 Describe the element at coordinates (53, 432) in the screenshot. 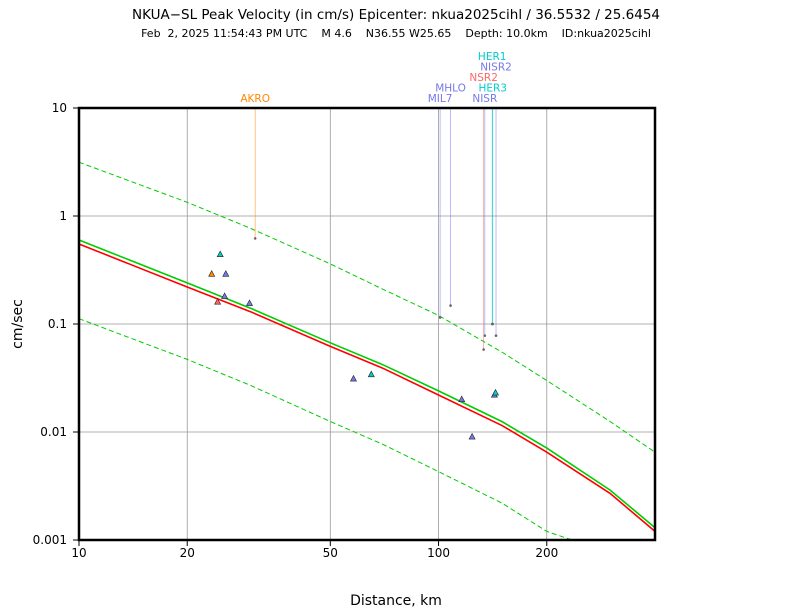

I see `y-tick-label: 0.01` at that location.